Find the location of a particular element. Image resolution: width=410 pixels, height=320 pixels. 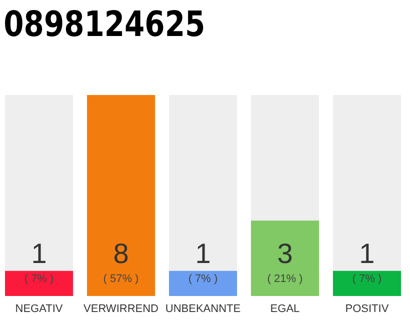

annotation: ( 57% ) is located at coordinates (121, 279).